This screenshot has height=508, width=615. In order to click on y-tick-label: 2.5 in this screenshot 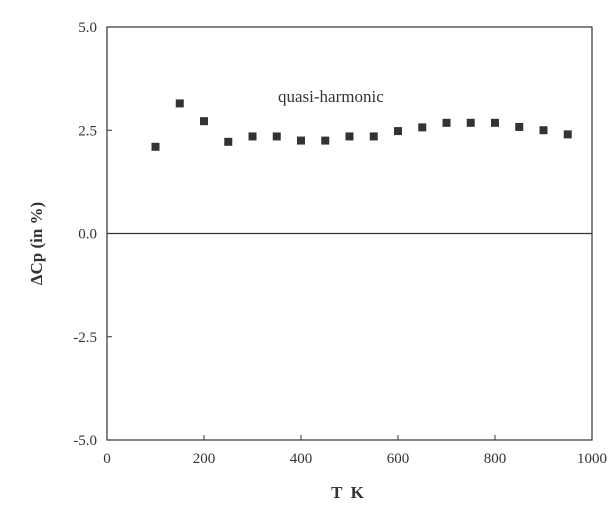, I will do `click(87, 131)`.